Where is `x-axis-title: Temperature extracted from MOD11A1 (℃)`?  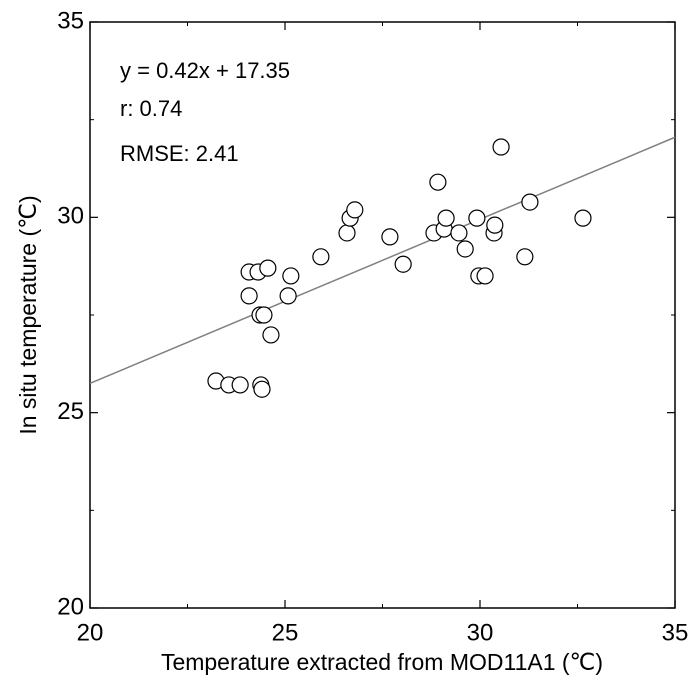
x-axis-title: Temperature extracted from MOD11A1 (℃) is located at coordinates (382, 662).